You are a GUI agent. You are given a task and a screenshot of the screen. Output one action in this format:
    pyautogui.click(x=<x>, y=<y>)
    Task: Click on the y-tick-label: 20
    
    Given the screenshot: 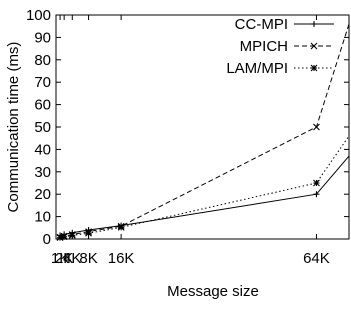 What is the action you would take?
    pyautogui.click(x=42, y=194)
    